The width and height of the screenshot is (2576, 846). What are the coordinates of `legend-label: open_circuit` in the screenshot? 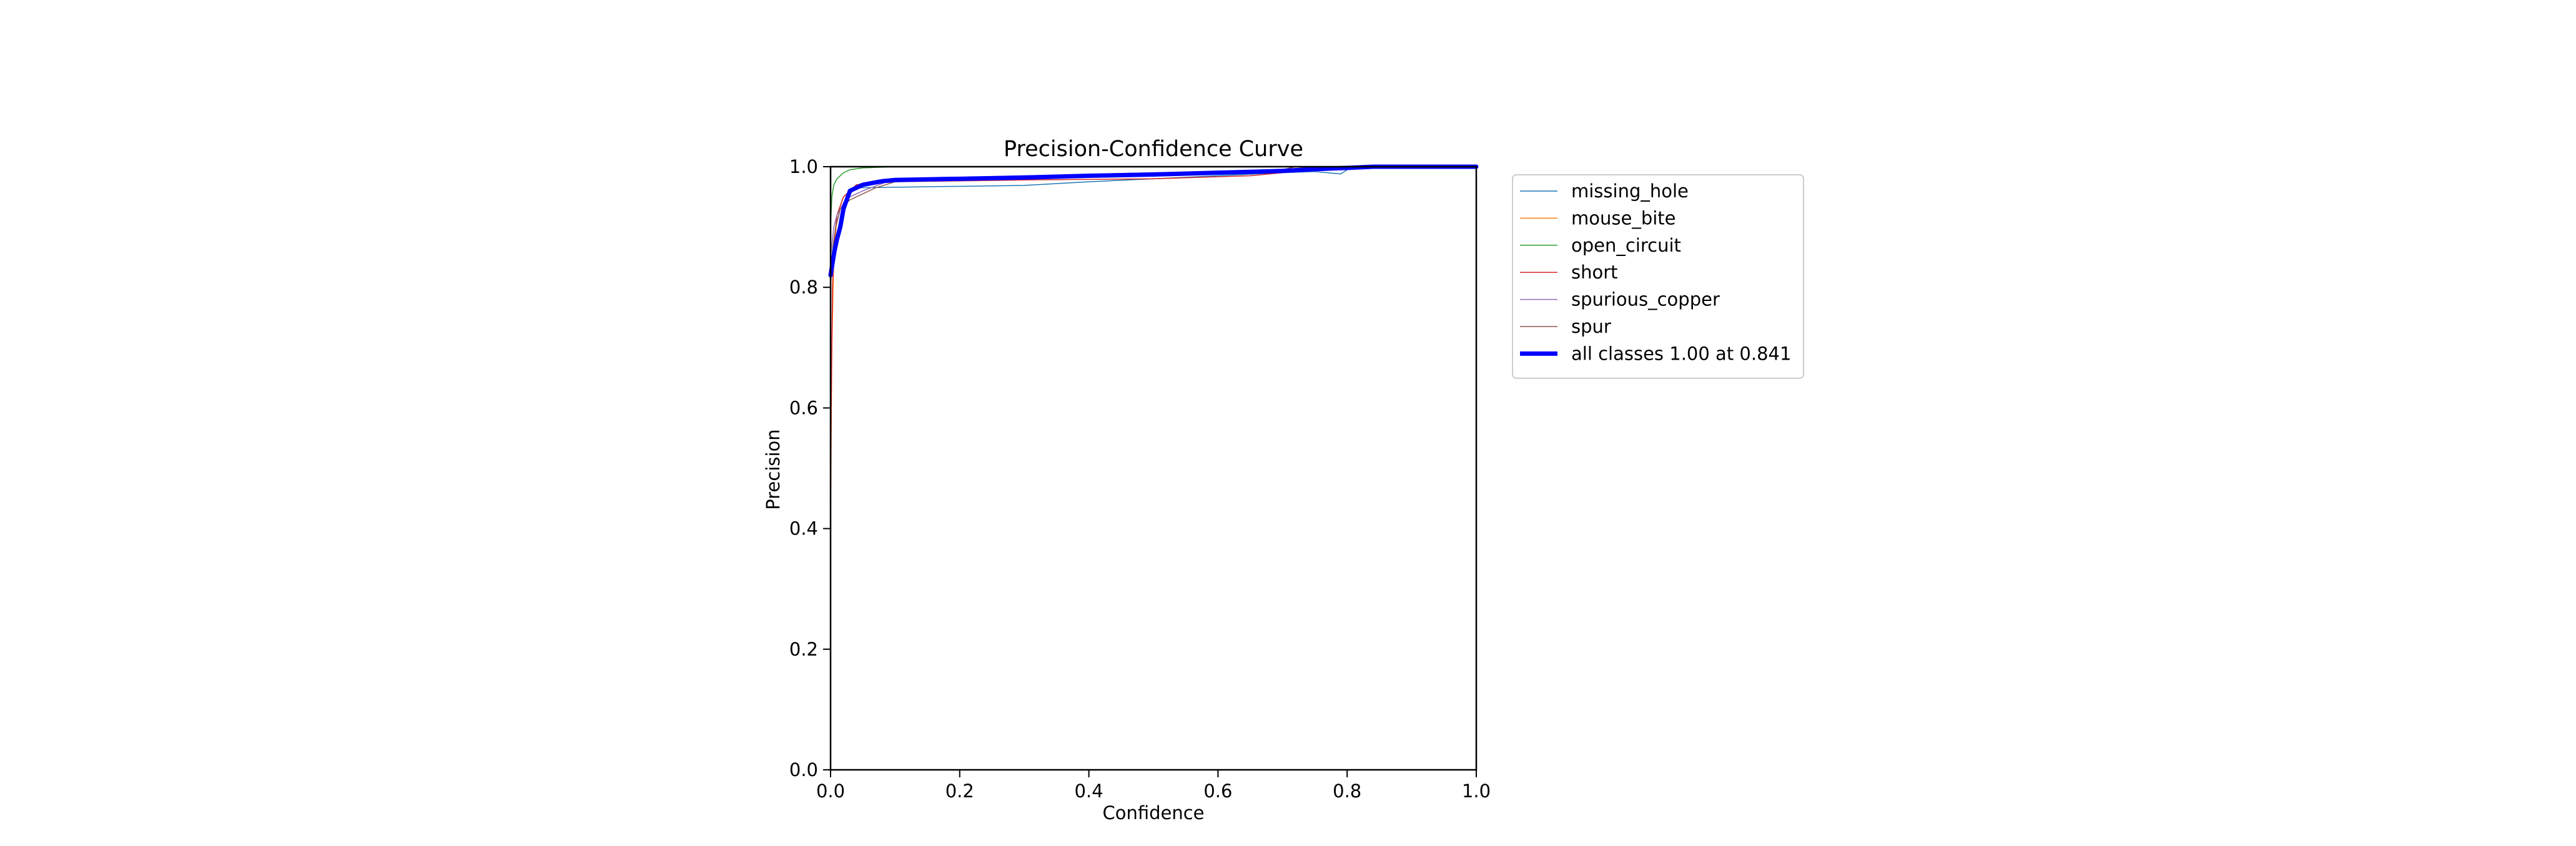 It's located at (1626, 245).